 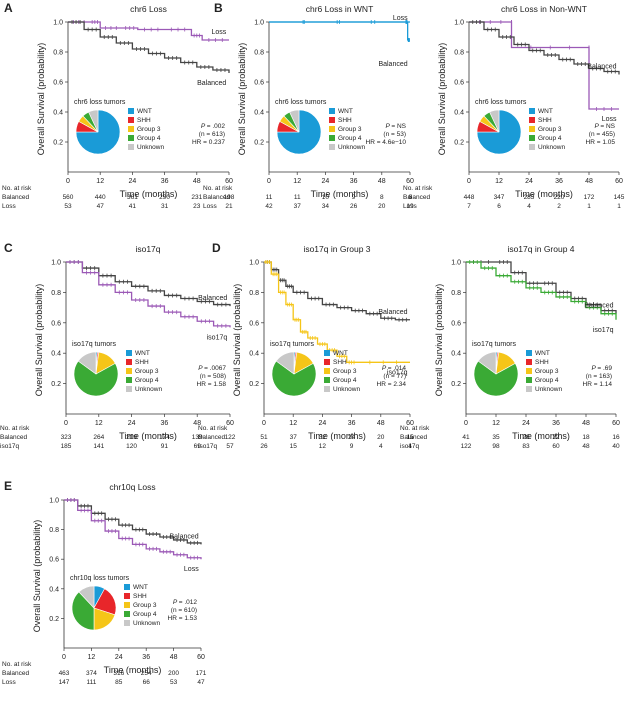 What do you see at coordinates (354, 206) in the screenshot?
I see `risk-count: 26` at bounding box center [354, 206].